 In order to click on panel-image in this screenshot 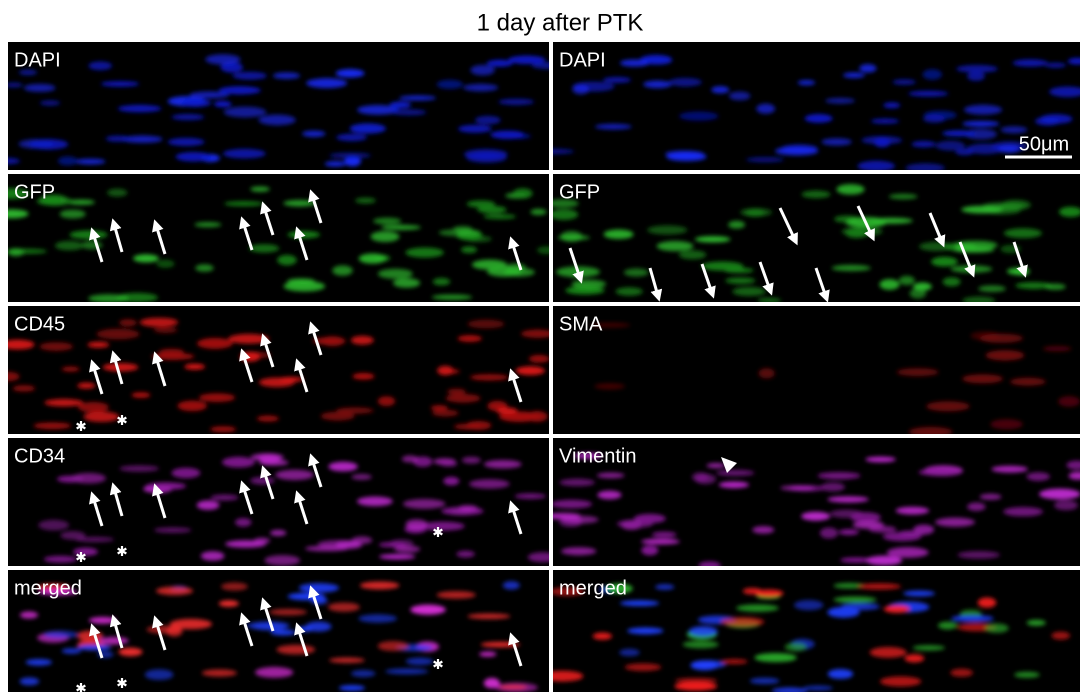, I will do `click(816, 502)`.